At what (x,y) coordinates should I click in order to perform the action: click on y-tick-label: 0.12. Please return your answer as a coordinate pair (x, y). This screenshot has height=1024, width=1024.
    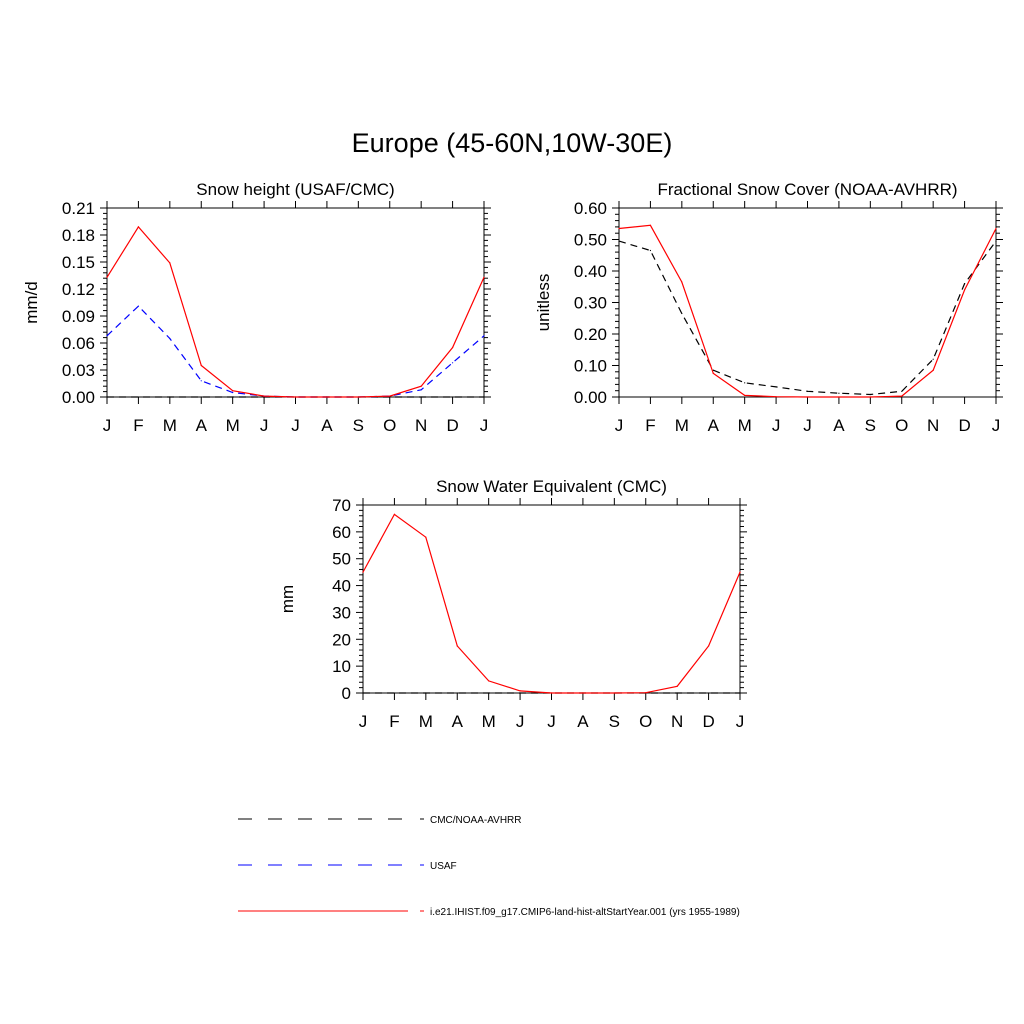
    Looking at the image, I should click on (78, 289).